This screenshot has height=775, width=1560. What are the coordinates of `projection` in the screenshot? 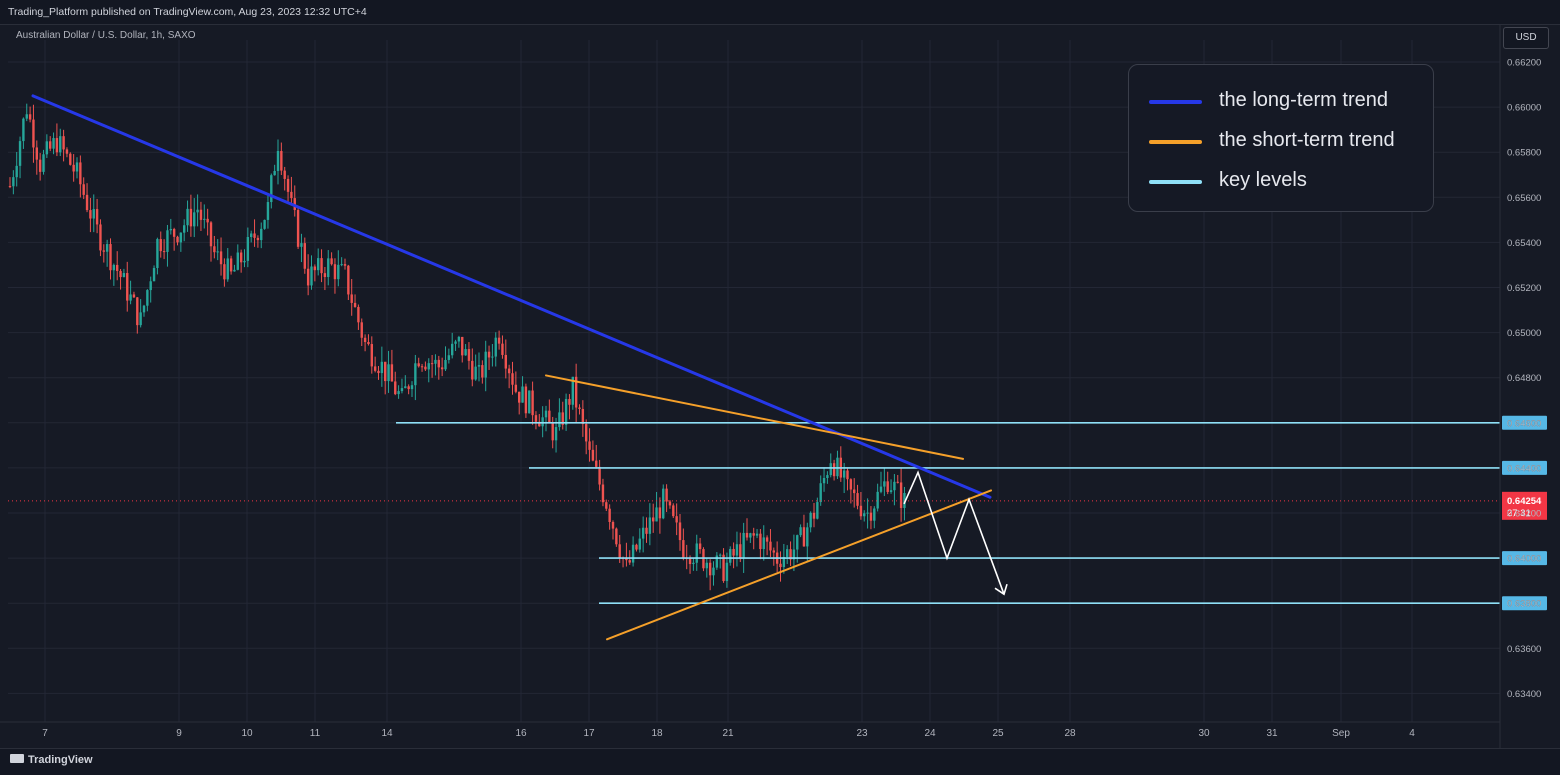 It's located at (955, 533).